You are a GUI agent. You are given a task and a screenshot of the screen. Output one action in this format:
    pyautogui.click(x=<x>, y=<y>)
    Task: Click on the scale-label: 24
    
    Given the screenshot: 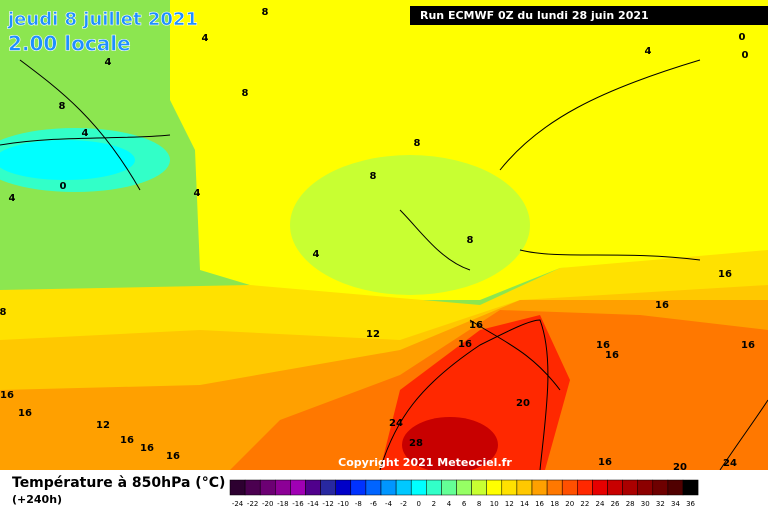 What is the action you would take?
    pyautogui.click(x=599, y=504)
    